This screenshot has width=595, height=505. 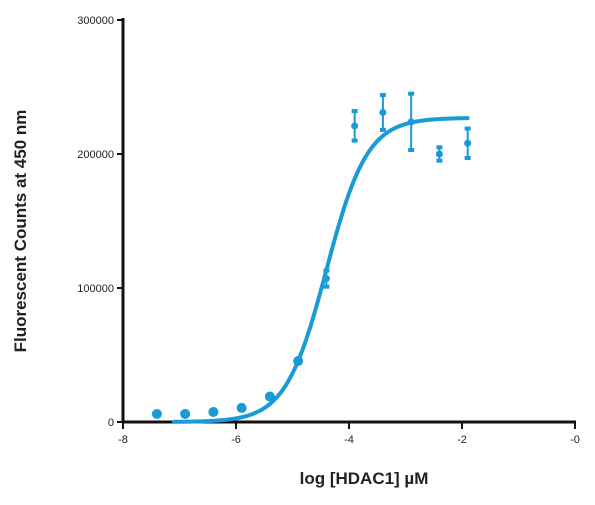 I want to click on x-tick-label: -6, so click(x=236, y=440).